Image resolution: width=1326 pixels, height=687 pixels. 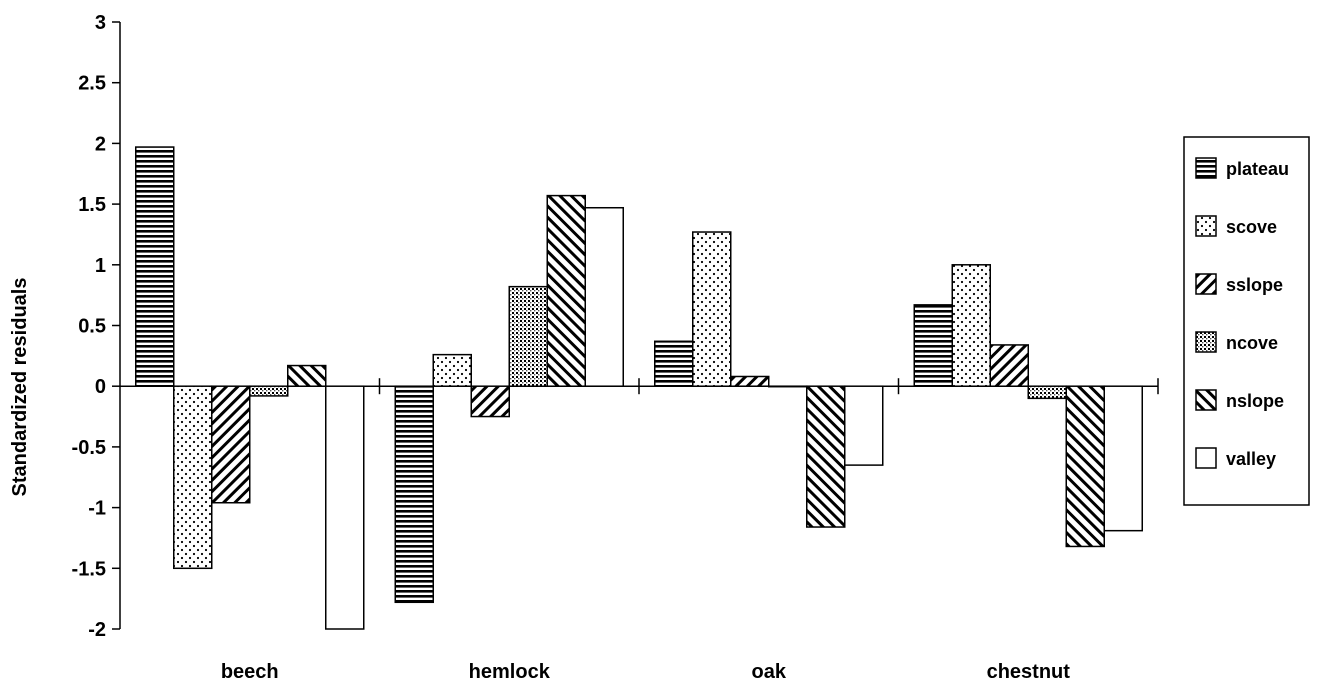 I want to click on y-tick-label: -0.5, so click(x=89, y=448).